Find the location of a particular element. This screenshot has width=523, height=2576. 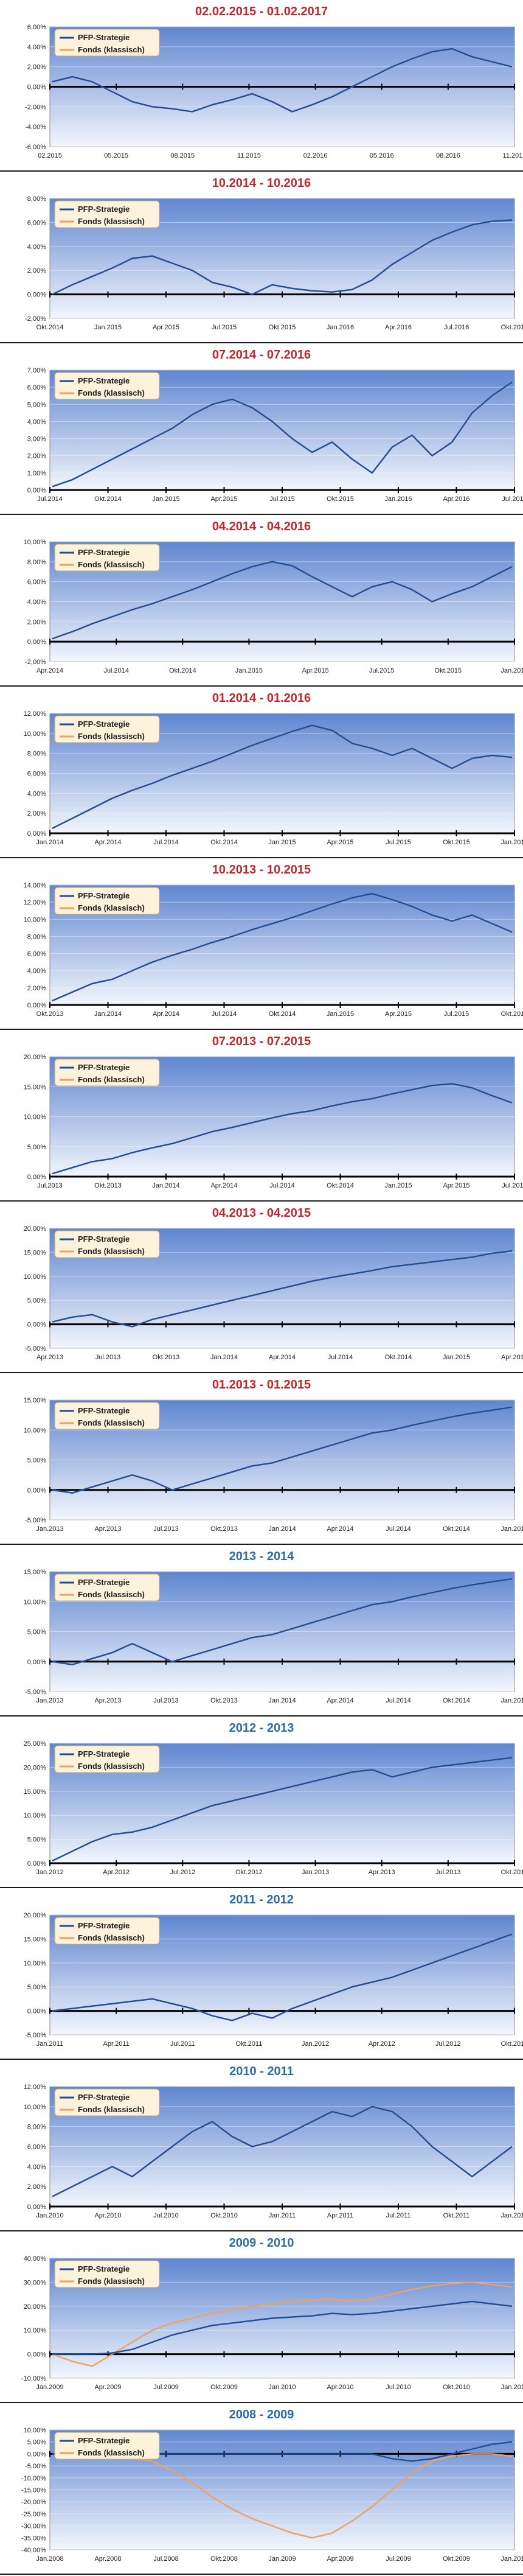

y-tick-label: -20,00% is located at coordinates (34, 2502).